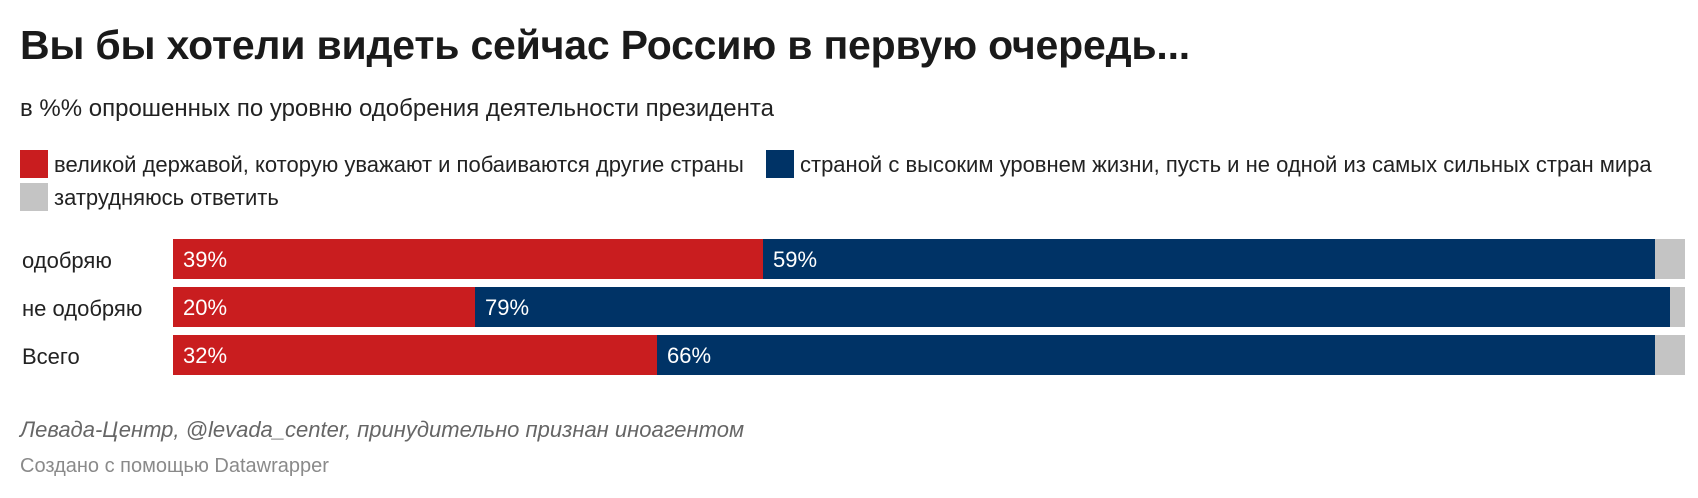 This screenshot has width=1698, height=498. I want to click on category-label-disapprove: не одобряю, so click(82, 308).